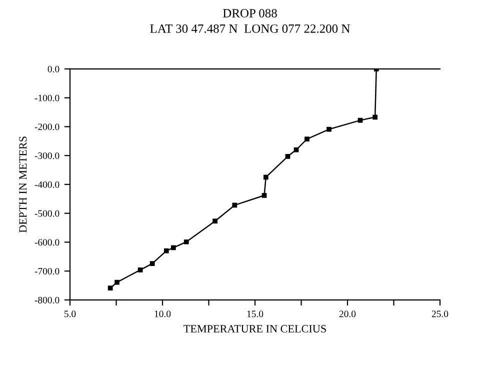  What do you see at coordinates (47, 242) in the screenshot?
I see `y-tick-label: -600.0` at bounding box center [47, 242].